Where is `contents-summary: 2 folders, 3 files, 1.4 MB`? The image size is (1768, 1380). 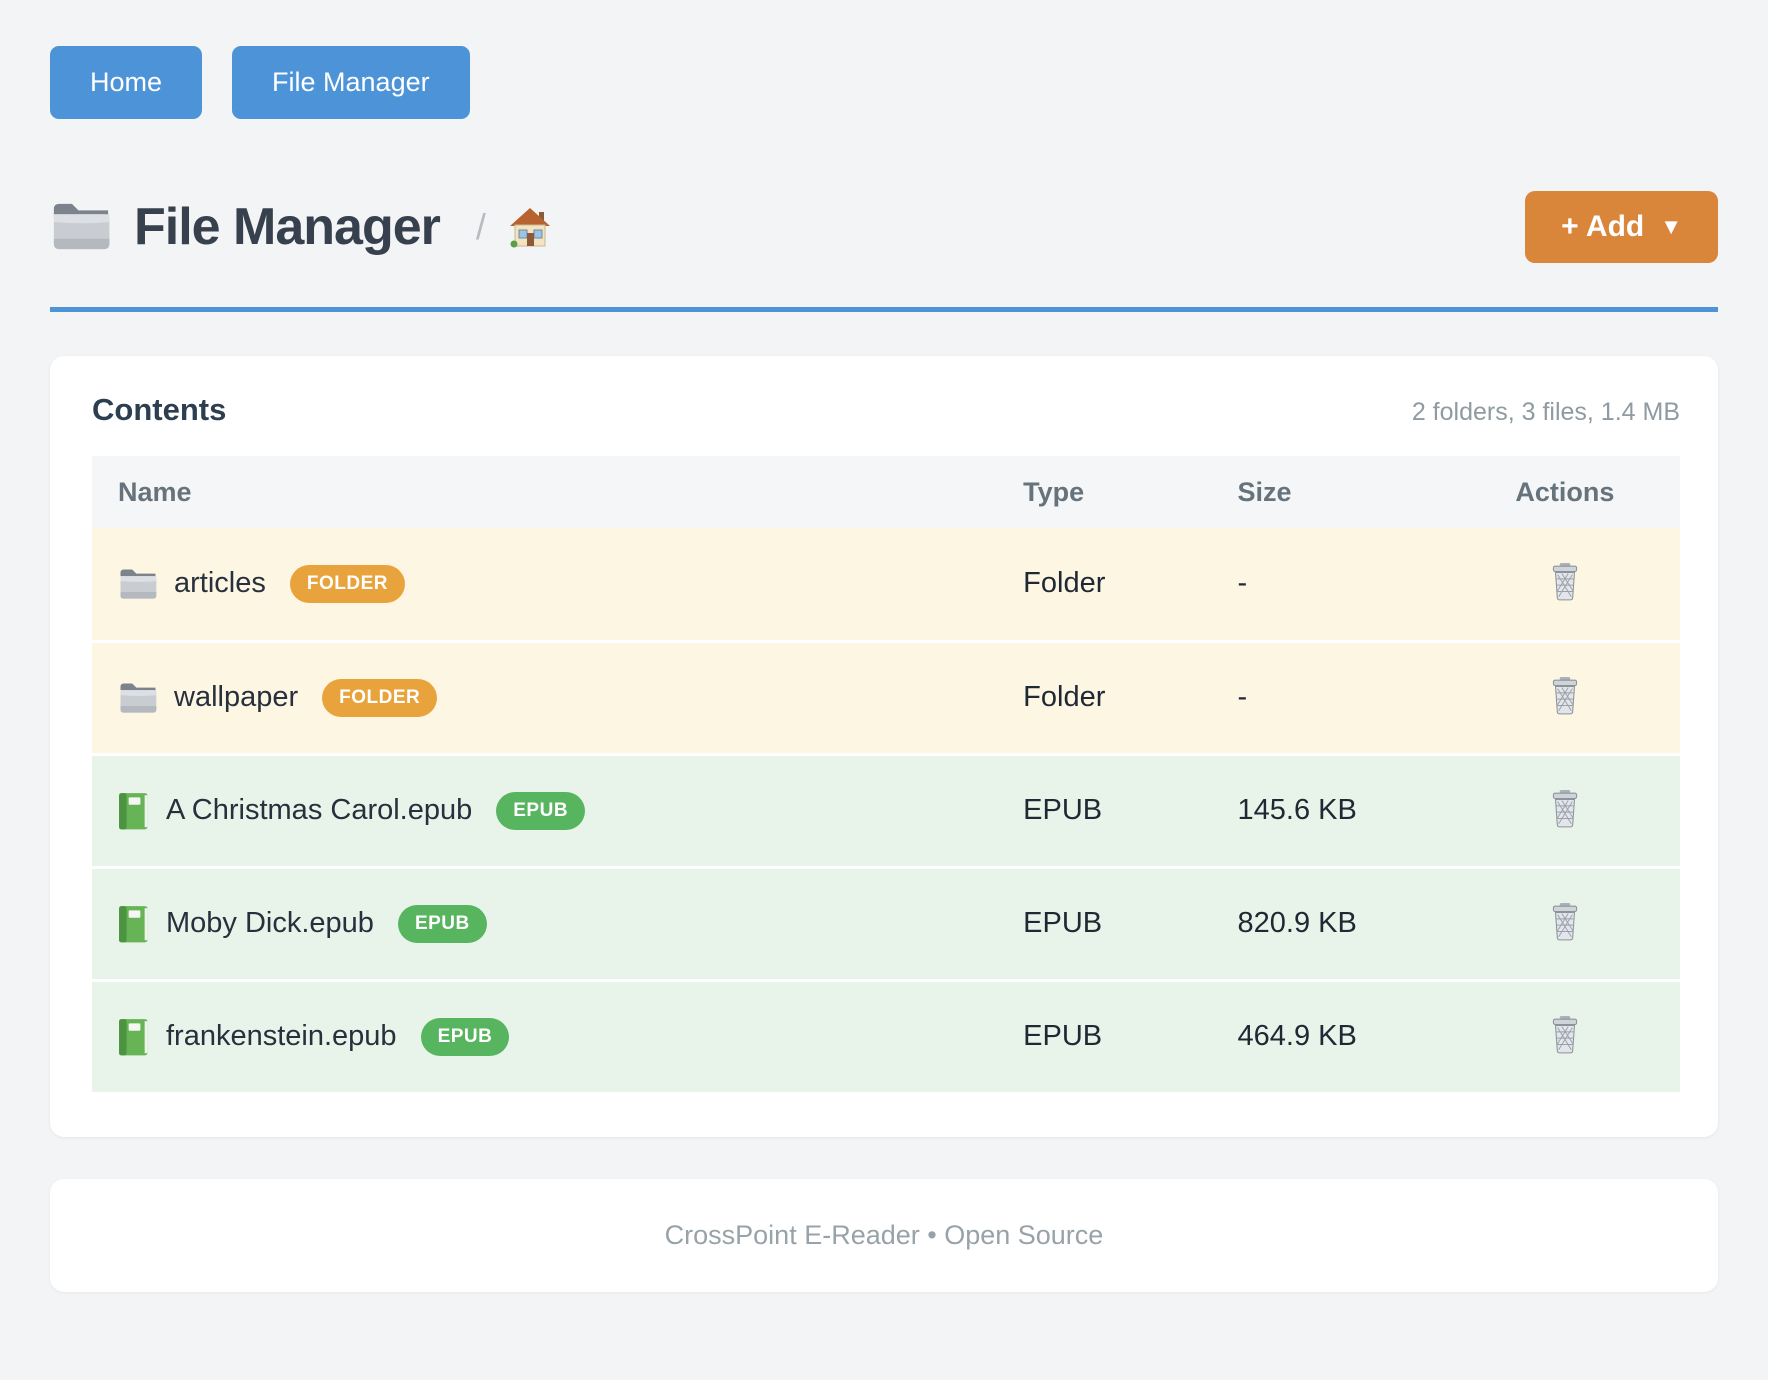 contents-summary: 2 folders, 3 files, 1.4 MB is located at coordinates (1545, 412).